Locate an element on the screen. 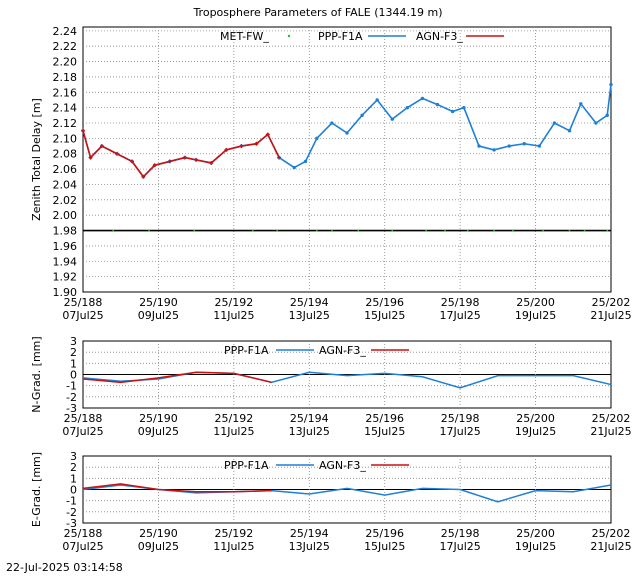 Image resolution: width=640 pixels, height=576 pixels. ztd-series-line is located at coordinates (181, 154).